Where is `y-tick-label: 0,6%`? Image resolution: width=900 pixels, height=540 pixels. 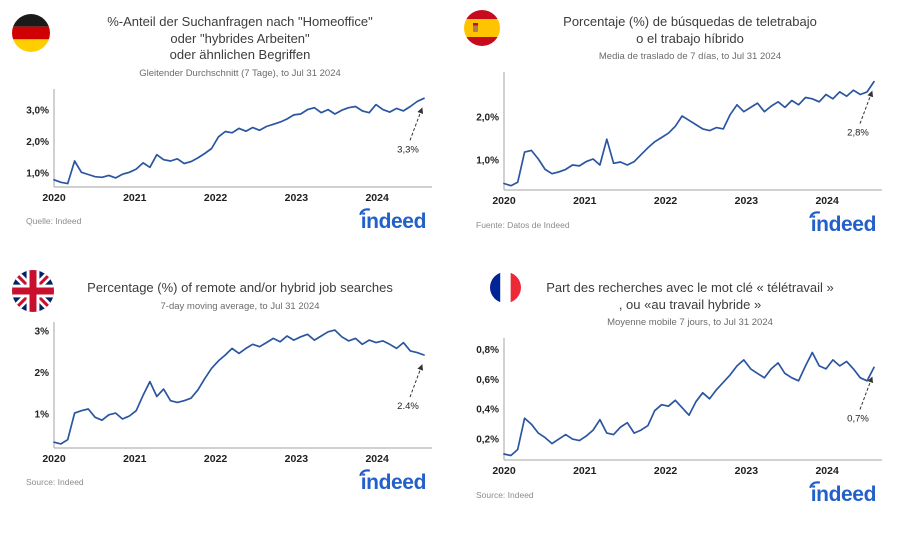
y-tick-label: 0,6% is located at coordinates (487, 380).